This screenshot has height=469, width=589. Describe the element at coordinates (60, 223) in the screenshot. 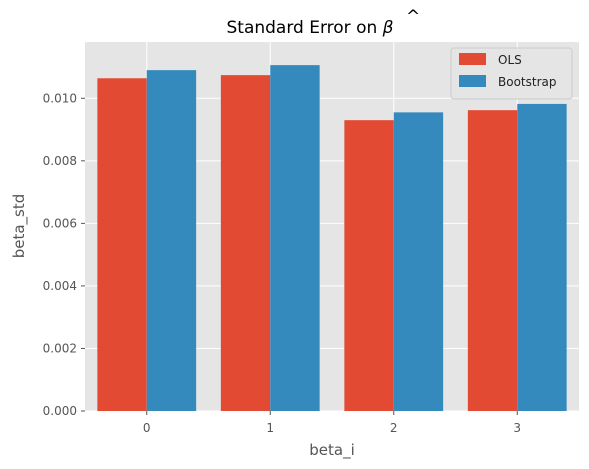

I see `y-tick-label: 0.006` at that location.